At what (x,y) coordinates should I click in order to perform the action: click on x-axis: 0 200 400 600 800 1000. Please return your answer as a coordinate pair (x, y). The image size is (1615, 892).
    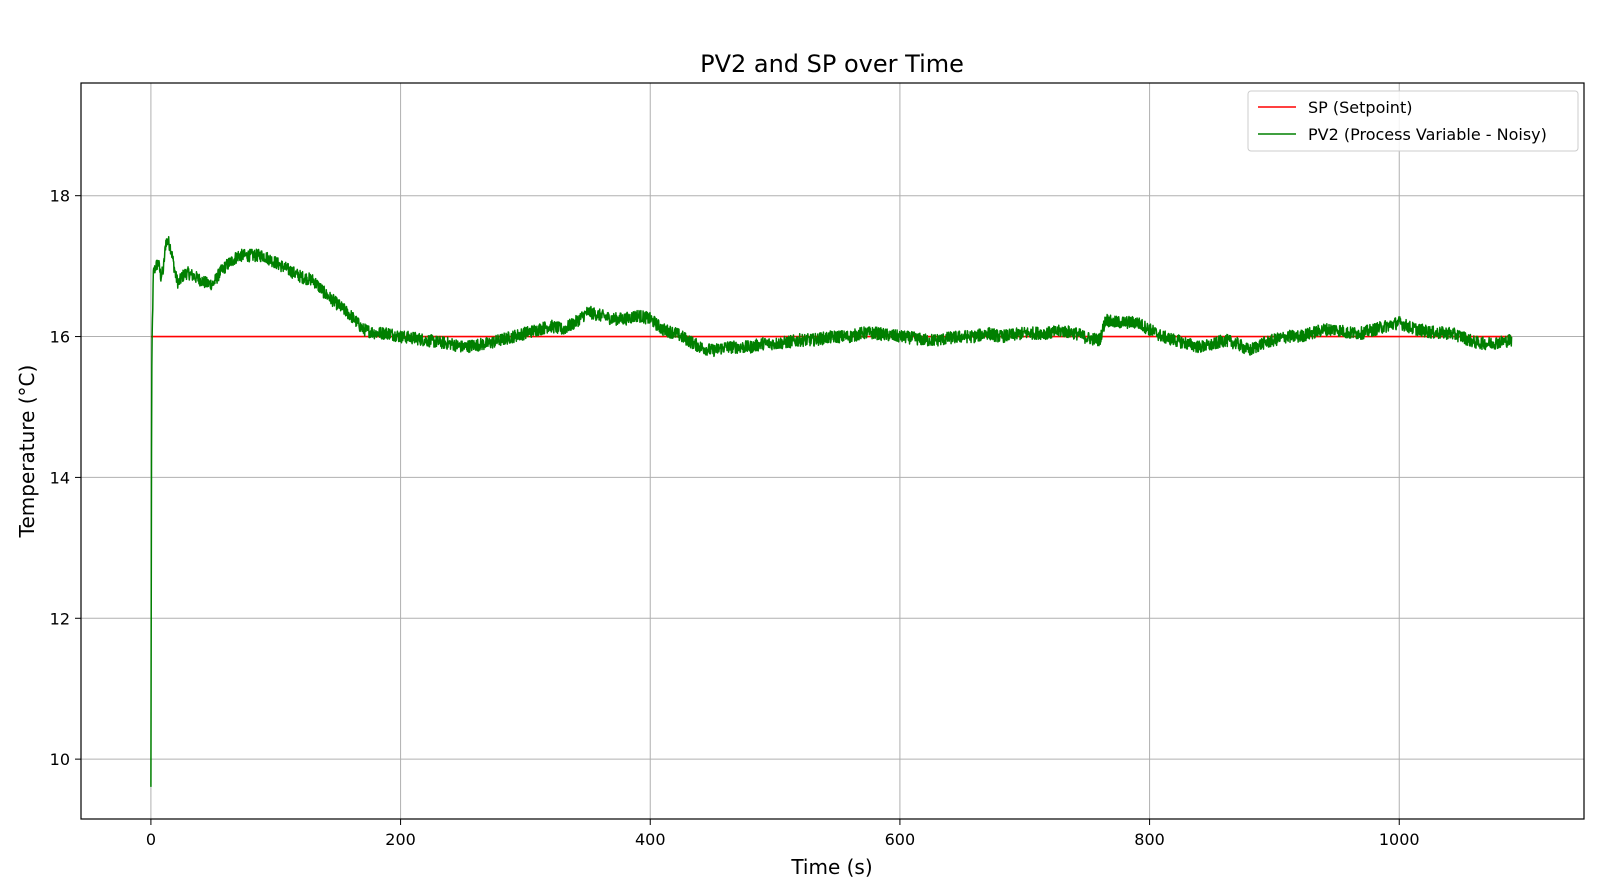
    Looking at the image, I should click on (783, 834).